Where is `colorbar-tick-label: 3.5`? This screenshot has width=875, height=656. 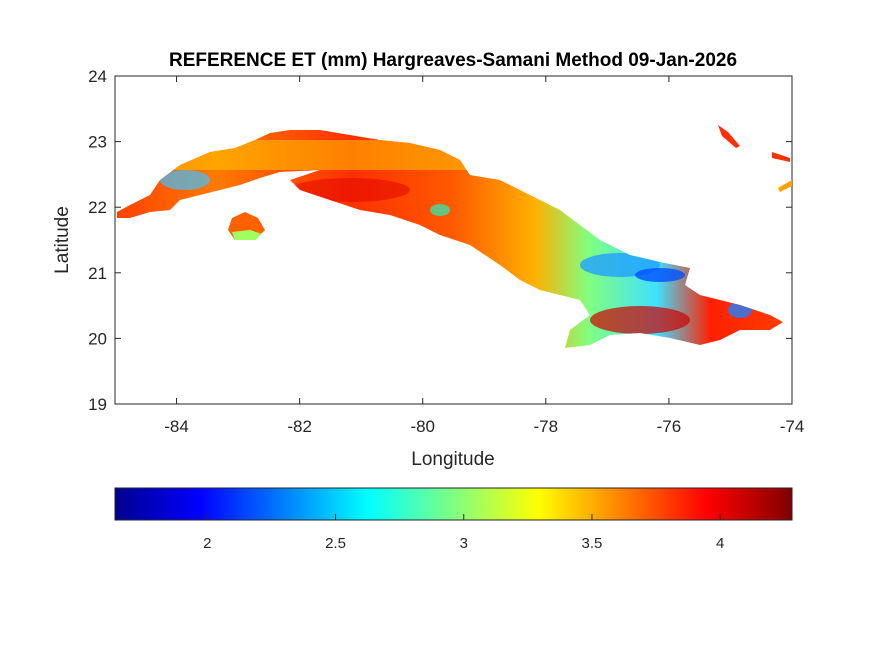
colorbar-tick-label: 3.5 is located at coordinates (592, 543).